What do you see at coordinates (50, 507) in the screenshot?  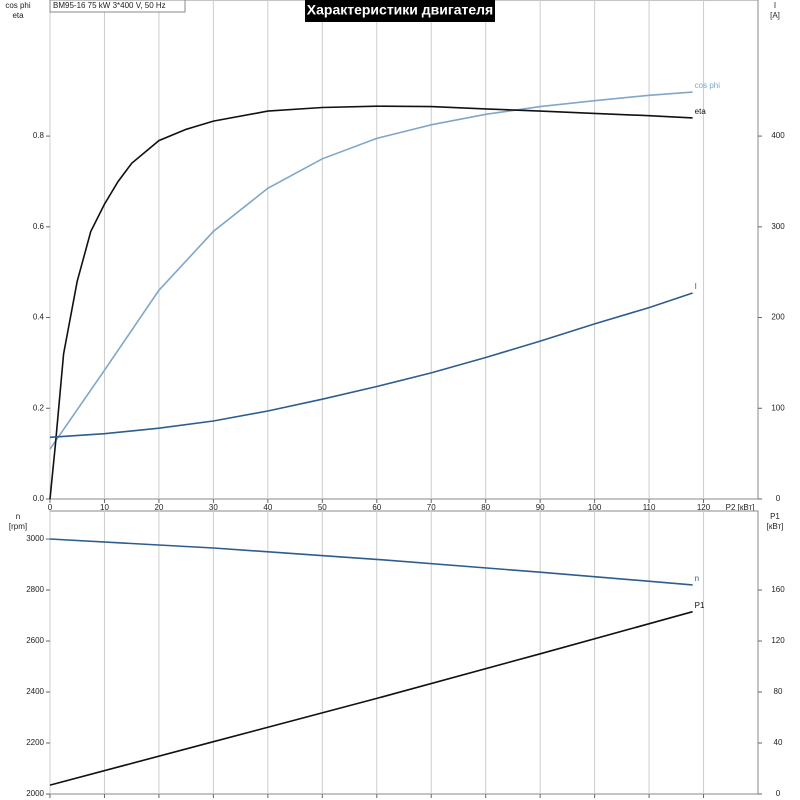 I see `x-tick-label: 0` at bounding box center [50, 507].